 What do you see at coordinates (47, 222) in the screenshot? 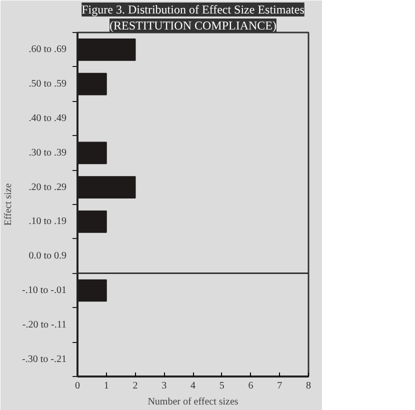
I see `y-tick-label: .10 to .19` at bounding box center [47, 222].